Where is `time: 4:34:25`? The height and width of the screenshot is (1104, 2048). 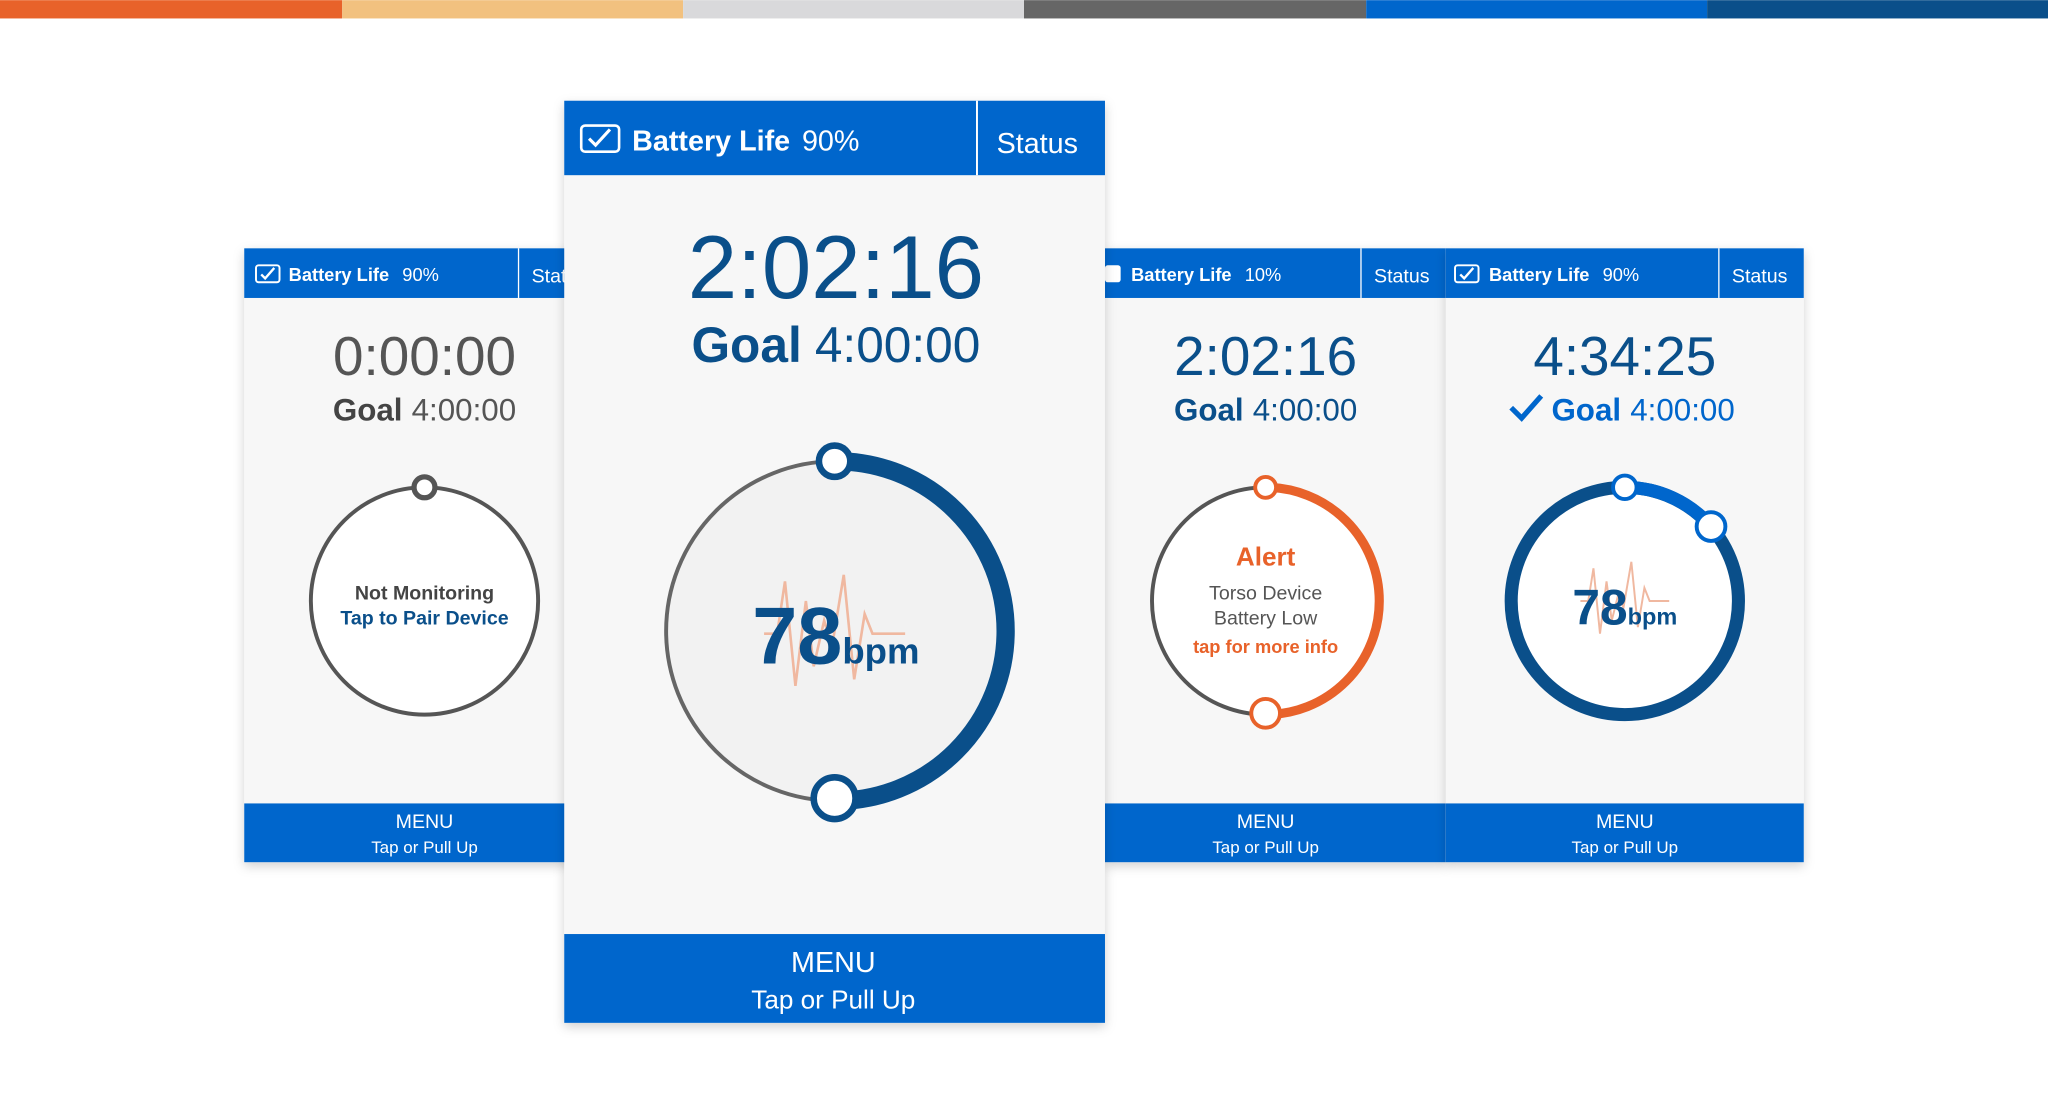
time: 4:34:25 is located at coordinates (1624, 356).